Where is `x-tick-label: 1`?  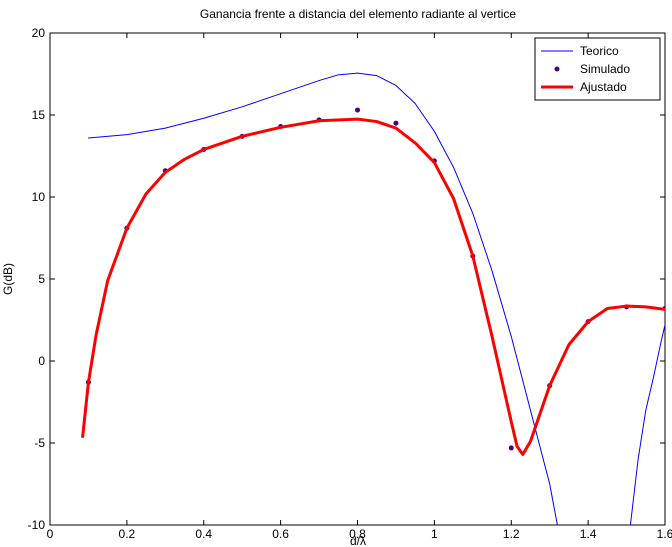 x-tick-label: 1 is located at coordinates (434, 534).